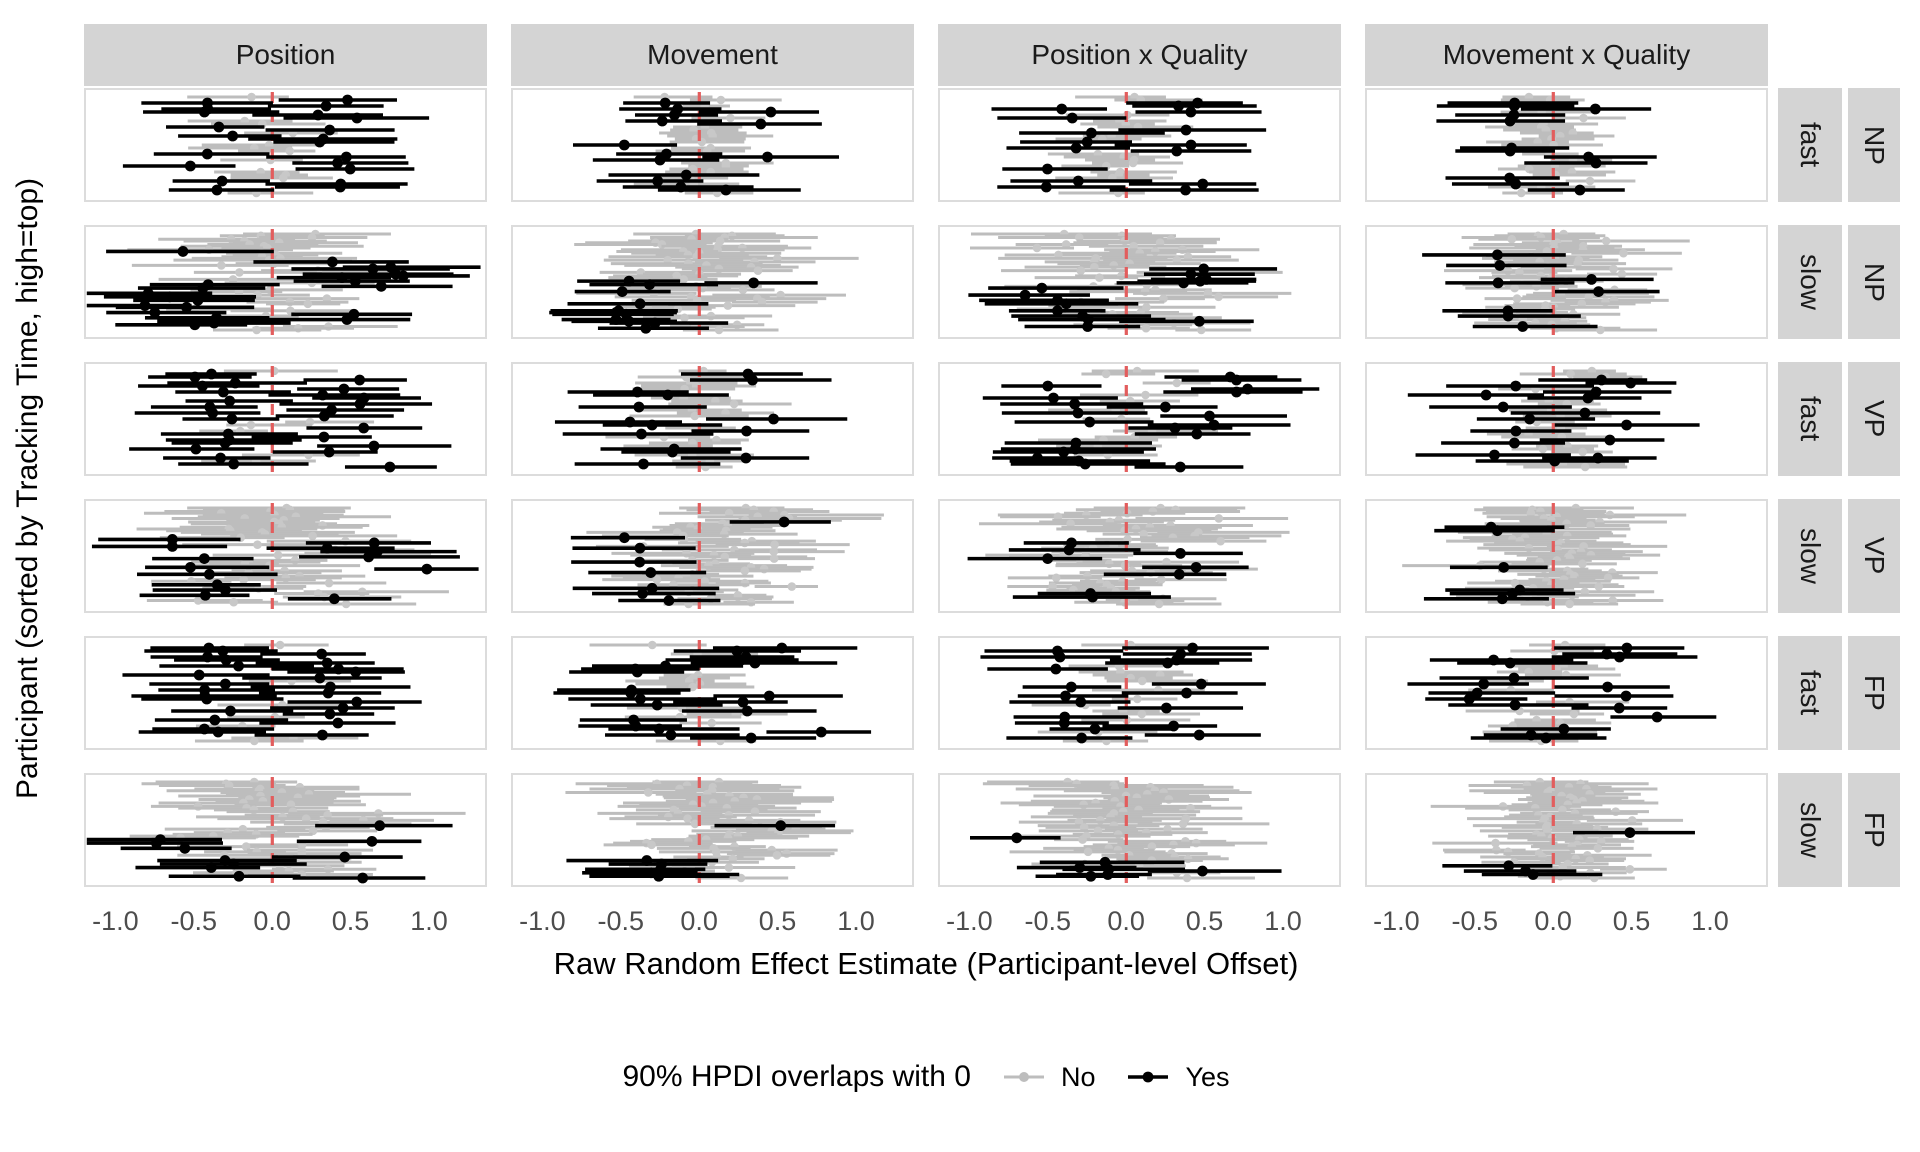 Image resolution: width=1920 pixels, height=1152 pixels. I want to click on facet-panel-c2-r6, so click(712, 830).